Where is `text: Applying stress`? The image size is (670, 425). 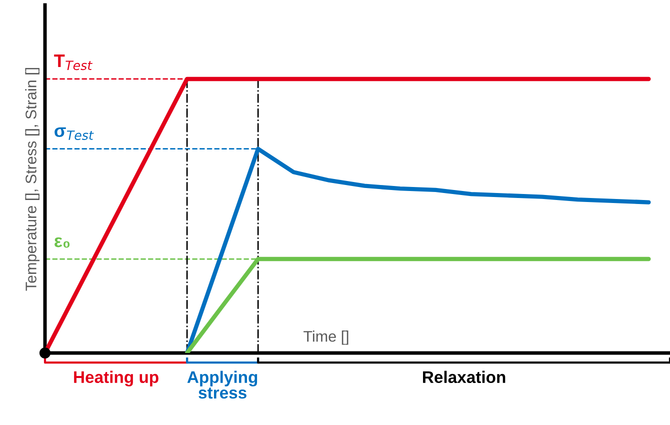 text: Applying stress is located at coordinates (222, 384).